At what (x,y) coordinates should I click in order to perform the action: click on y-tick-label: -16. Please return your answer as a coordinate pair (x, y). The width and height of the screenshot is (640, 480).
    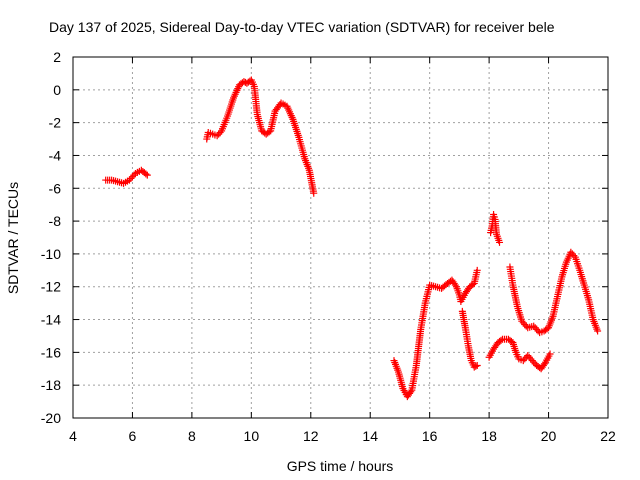
    Looking at the image, I should click on (51, 352).